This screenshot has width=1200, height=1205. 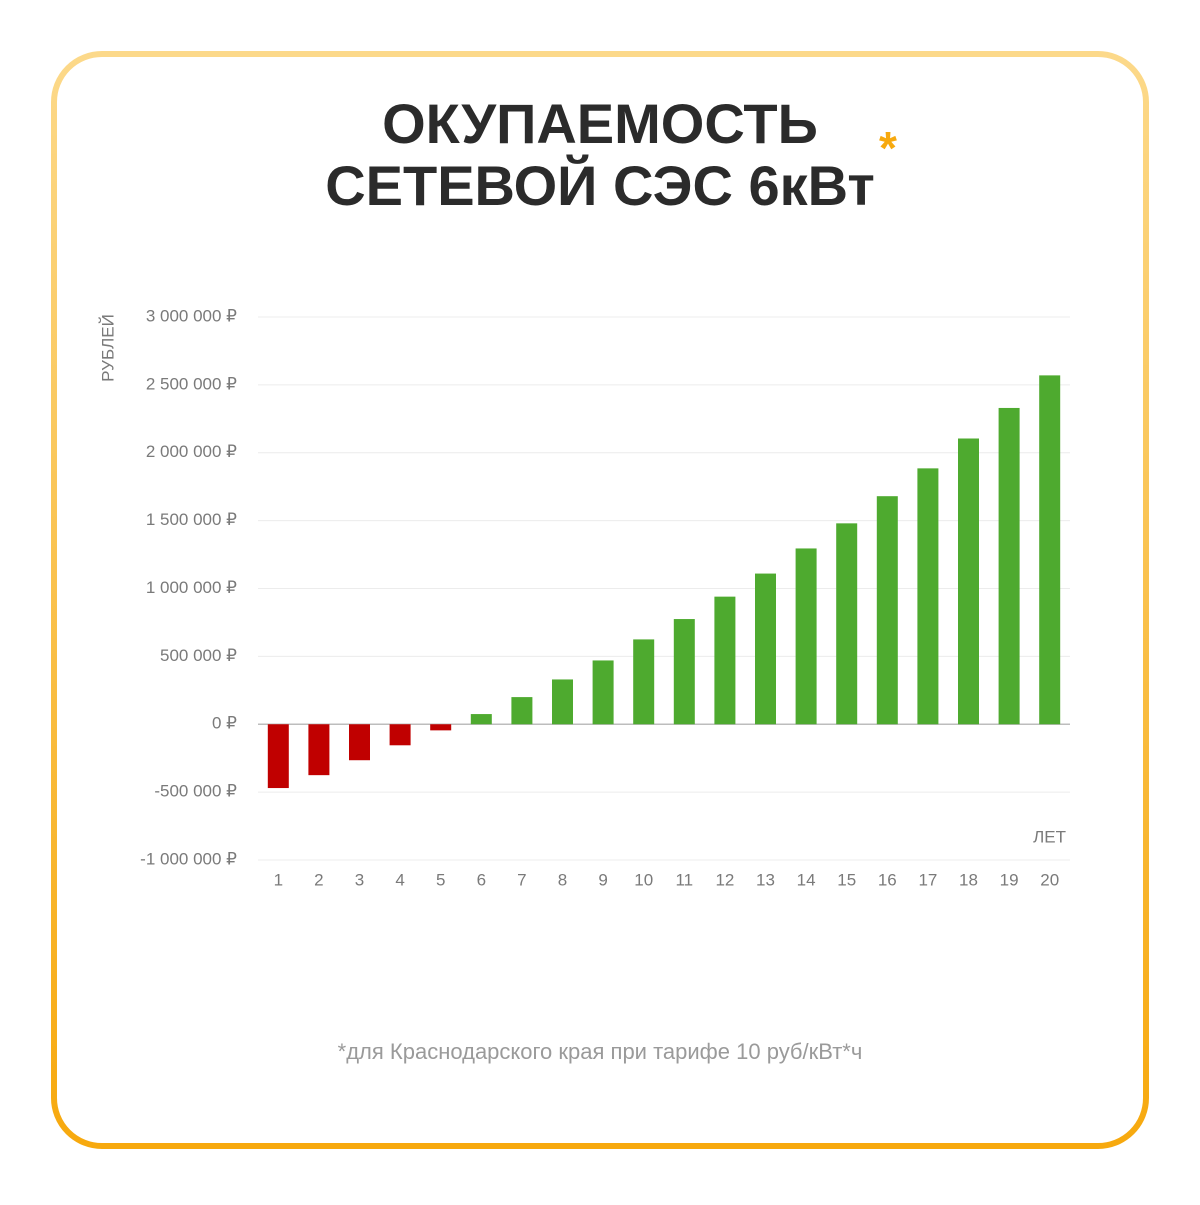 What do you see at coordinates (188, 858) in the screenshot?
I see `y-tick-label: -1 000 000 ₽` at bounding box center [188, 858].